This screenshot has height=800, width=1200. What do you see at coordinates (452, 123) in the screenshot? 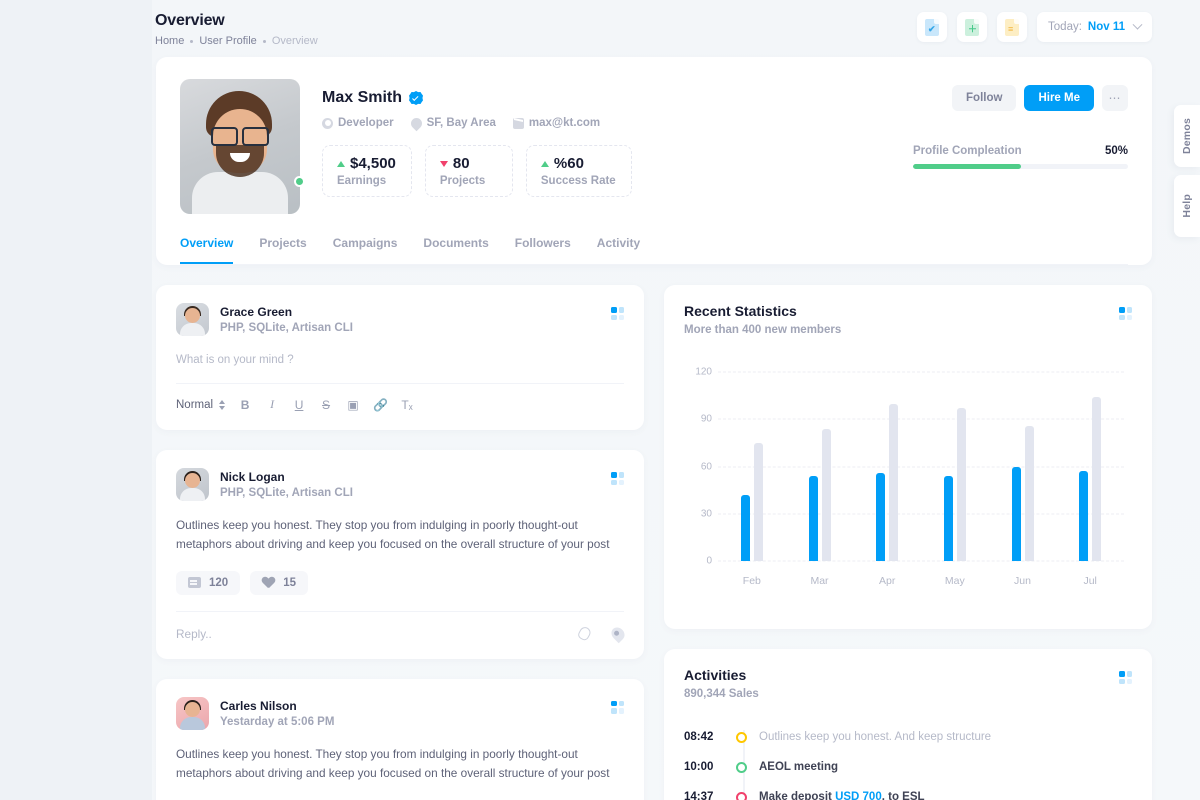
I see `profile-meta-location: SF, Bay Area` at bounding box center [452, 123].